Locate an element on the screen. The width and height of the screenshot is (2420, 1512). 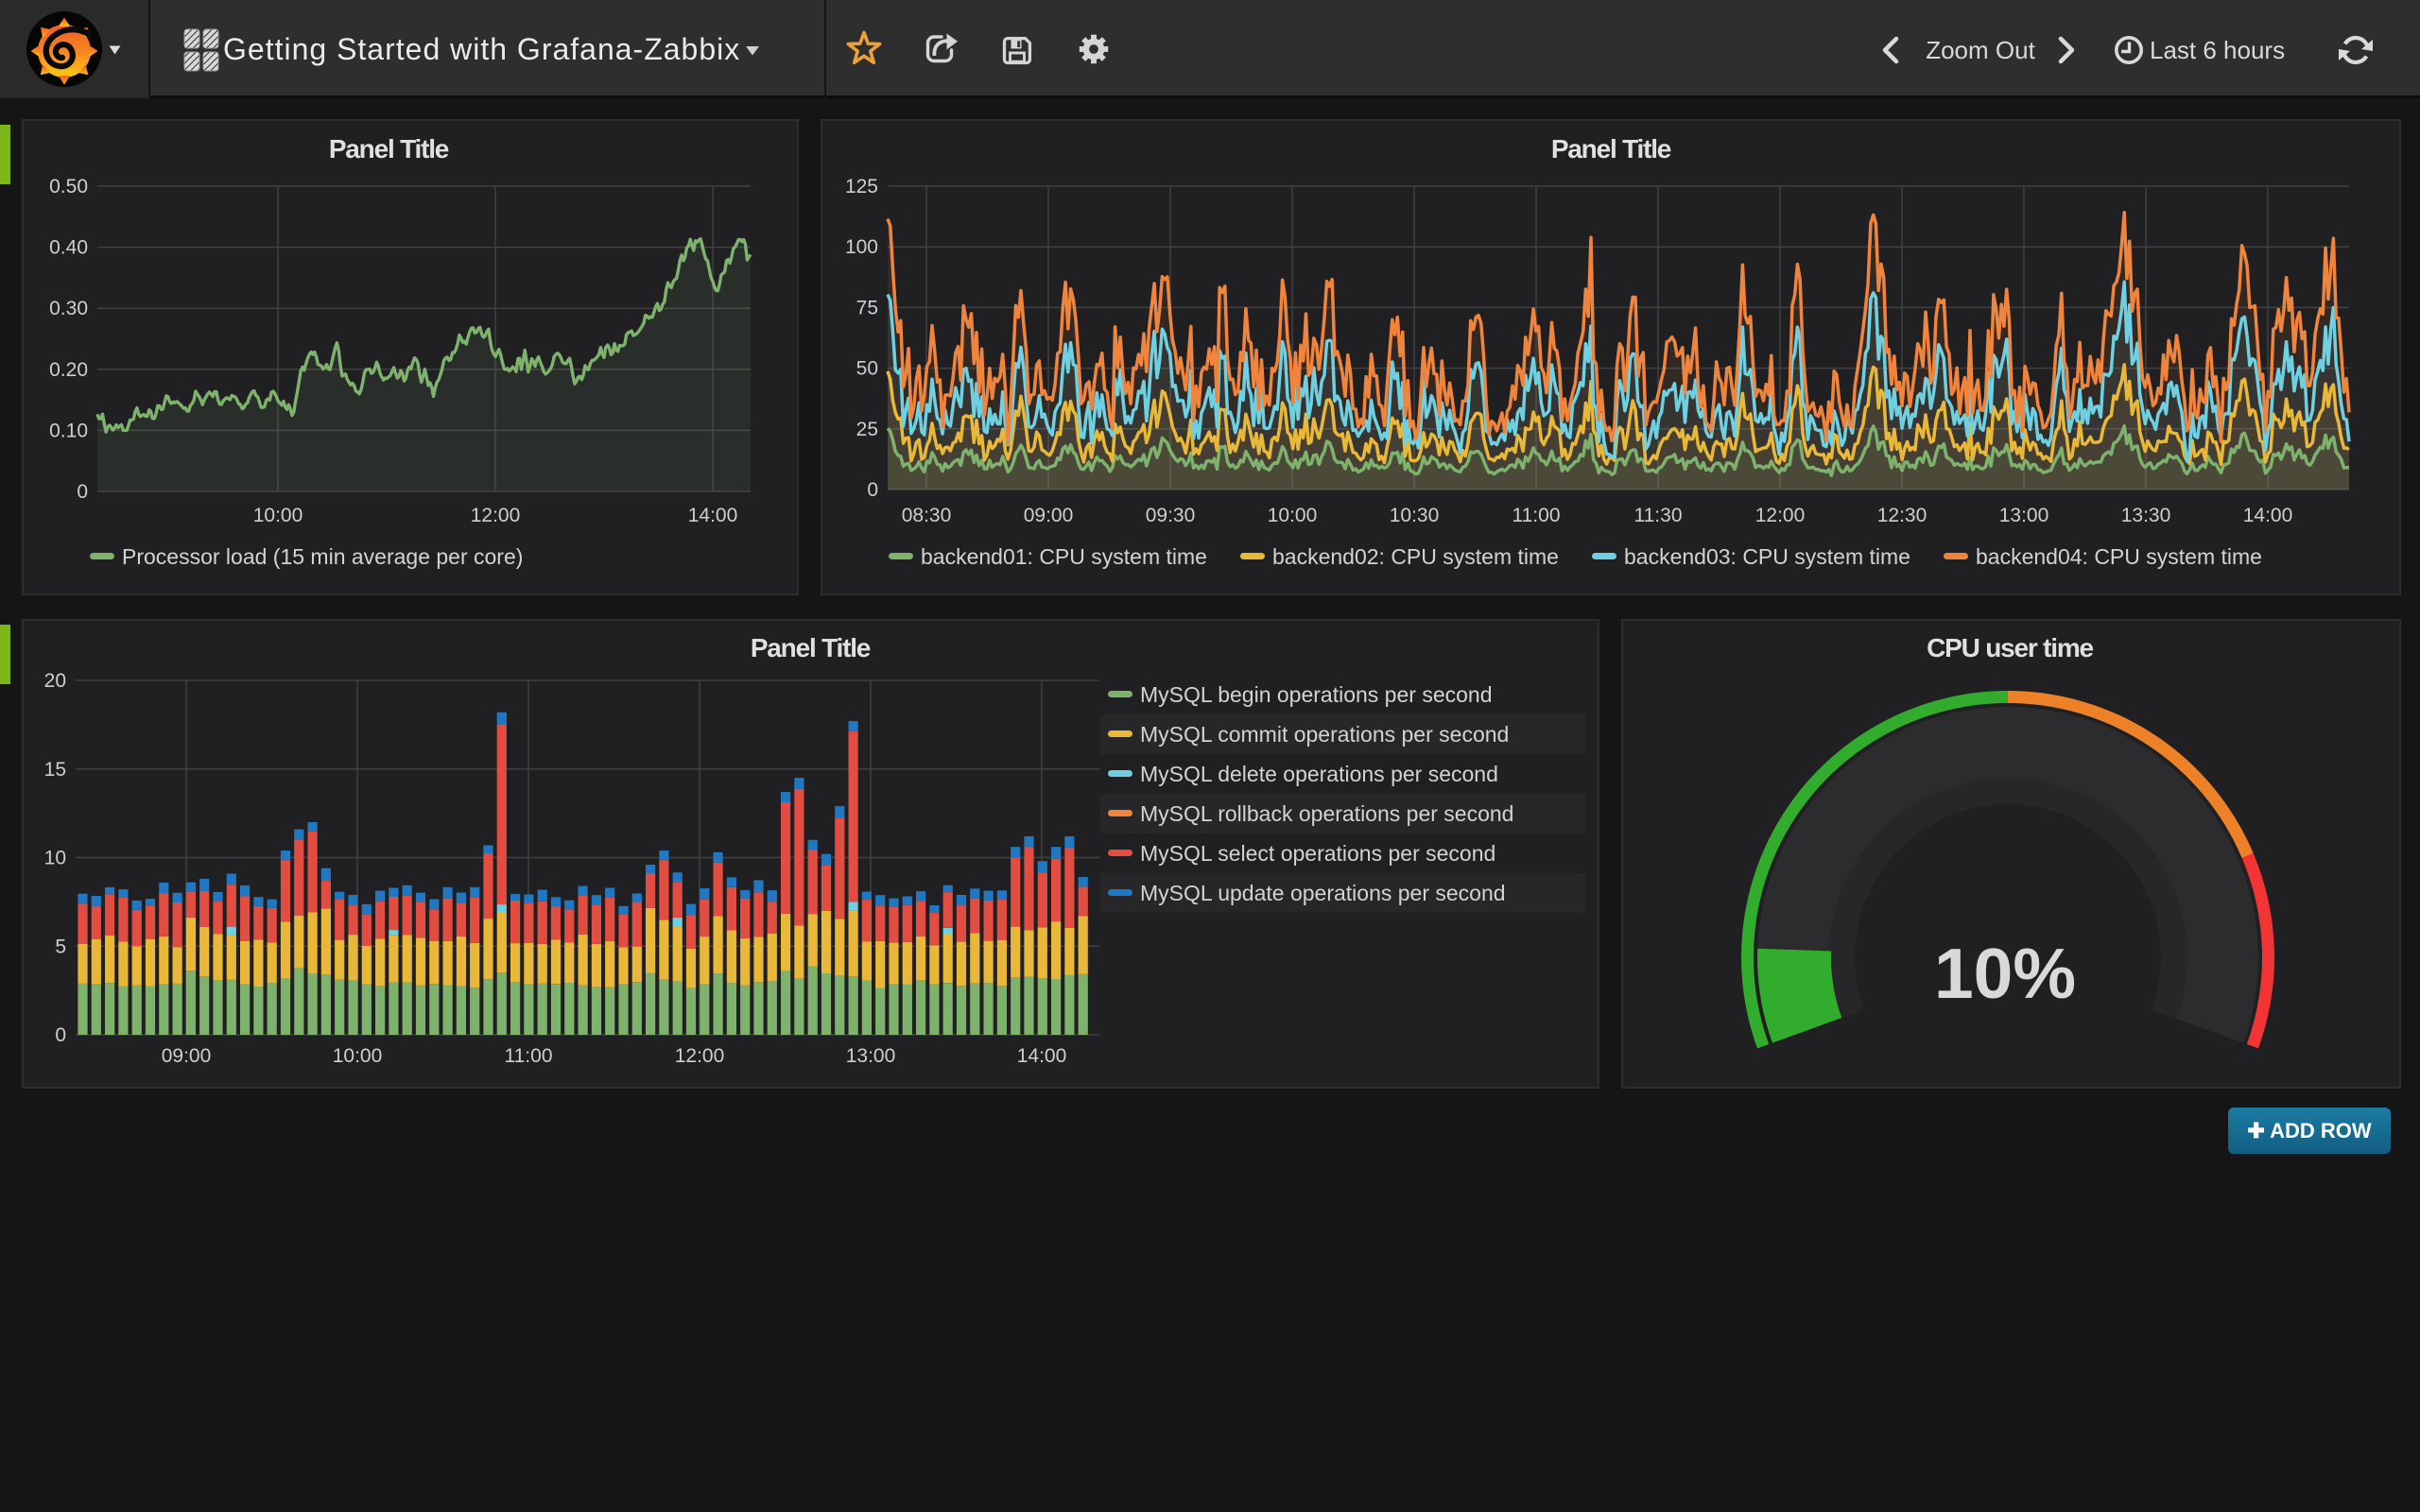
svg-text: 125 is located at coordinates (861, 187).